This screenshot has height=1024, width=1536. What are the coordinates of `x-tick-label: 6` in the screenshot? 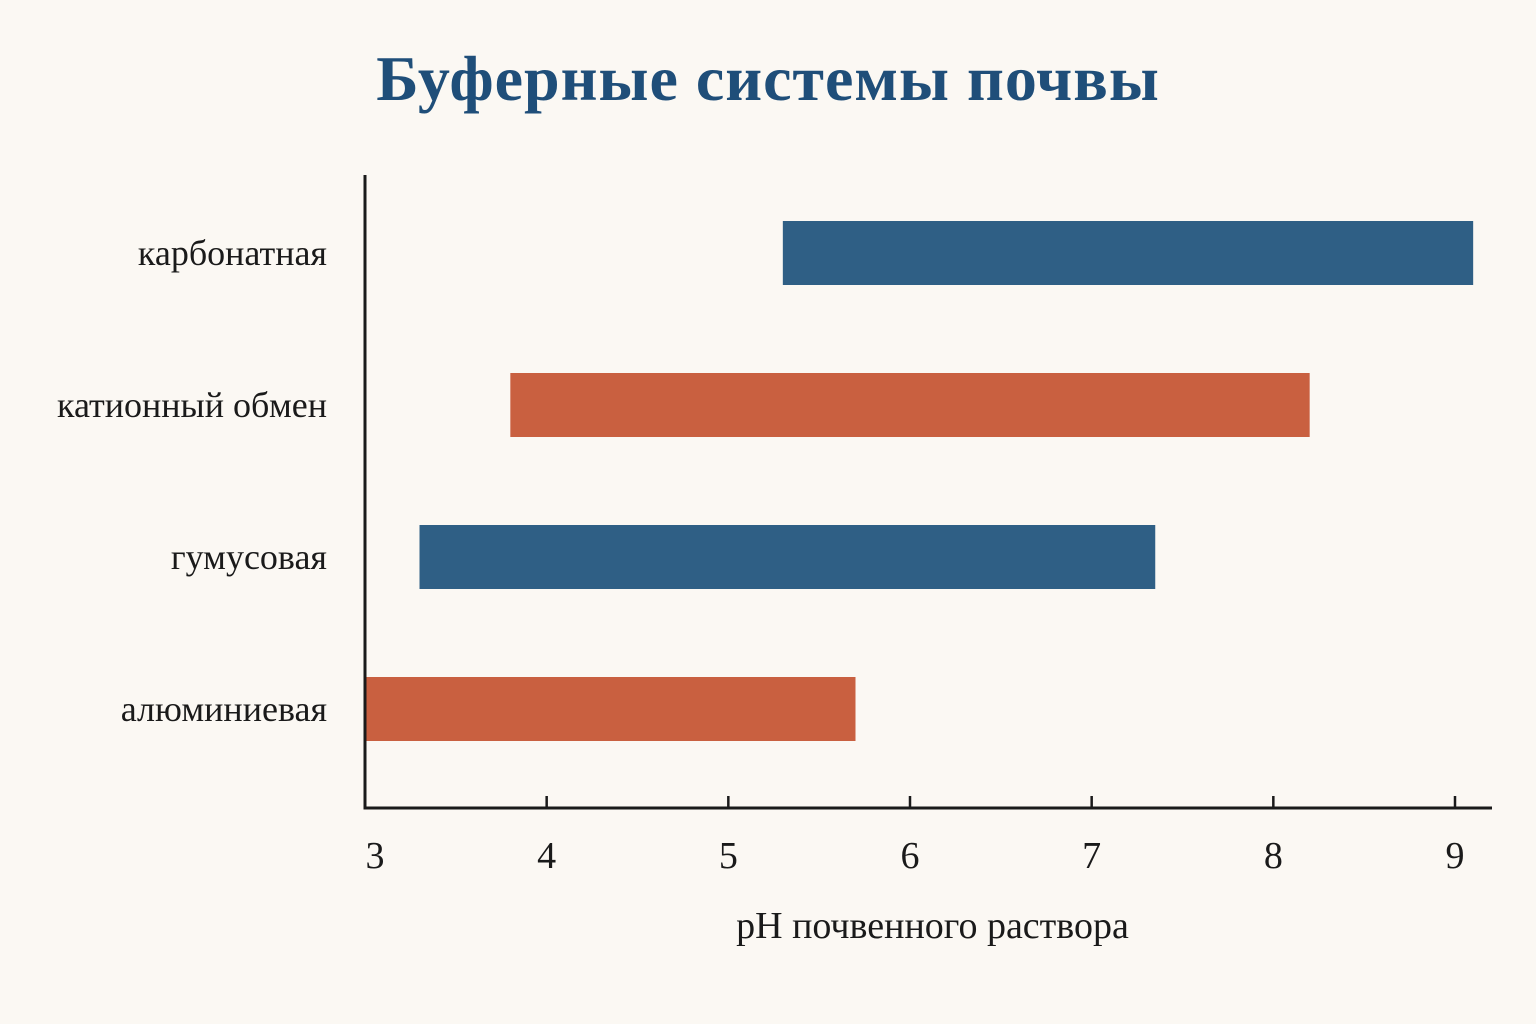 It's located at (910, 856).